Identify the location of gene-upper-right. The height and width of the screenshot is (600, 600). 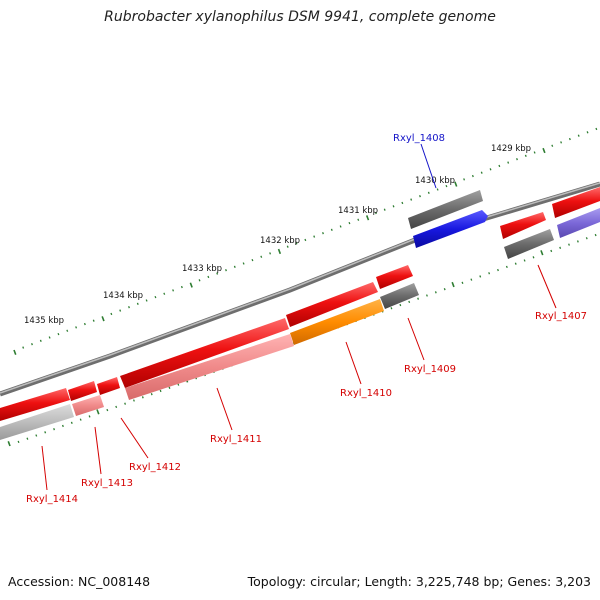
(576, 202).